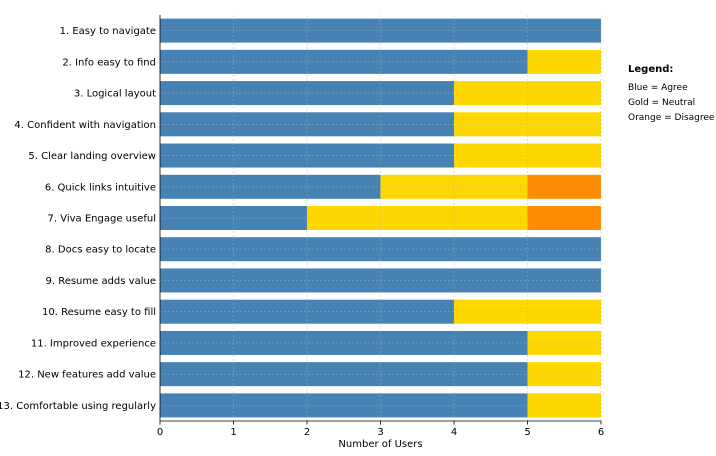 The image size is (716, 456). What do you see at coordinates (92, 156) in the screenshot?
I see `category-label: 5. Clear landing overview` at bounding box center [92, 156].